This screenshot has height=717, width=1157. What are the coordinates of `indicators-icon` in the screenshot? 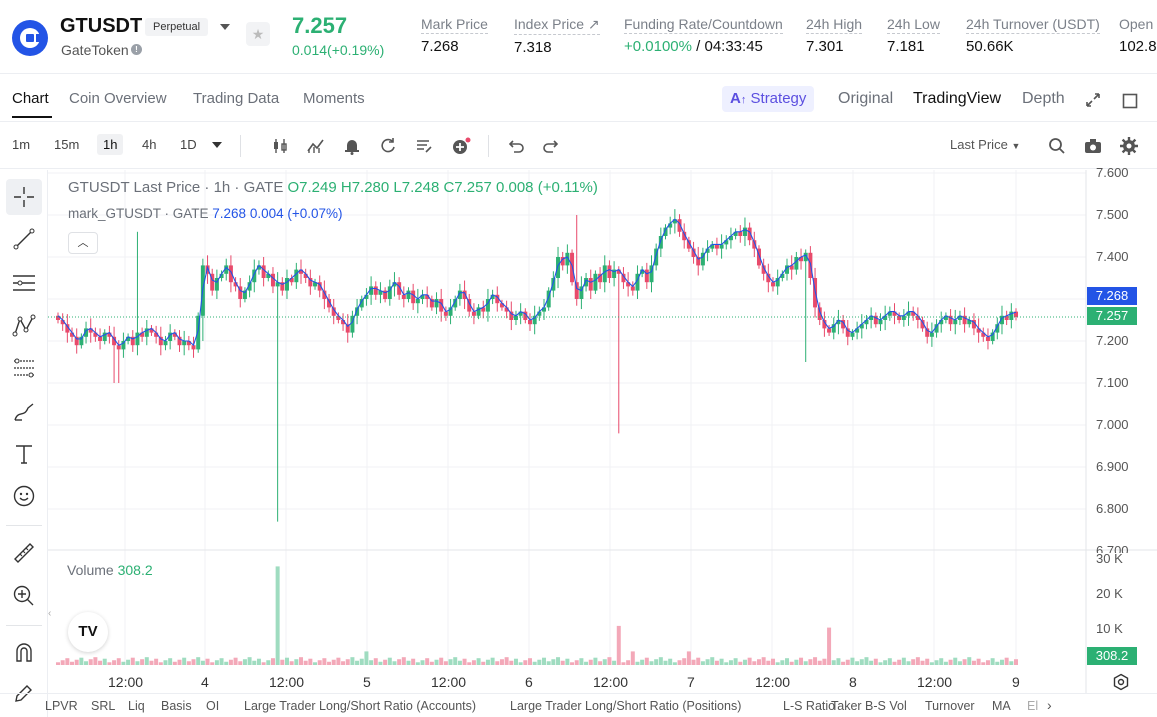 It's located at (316, 146).